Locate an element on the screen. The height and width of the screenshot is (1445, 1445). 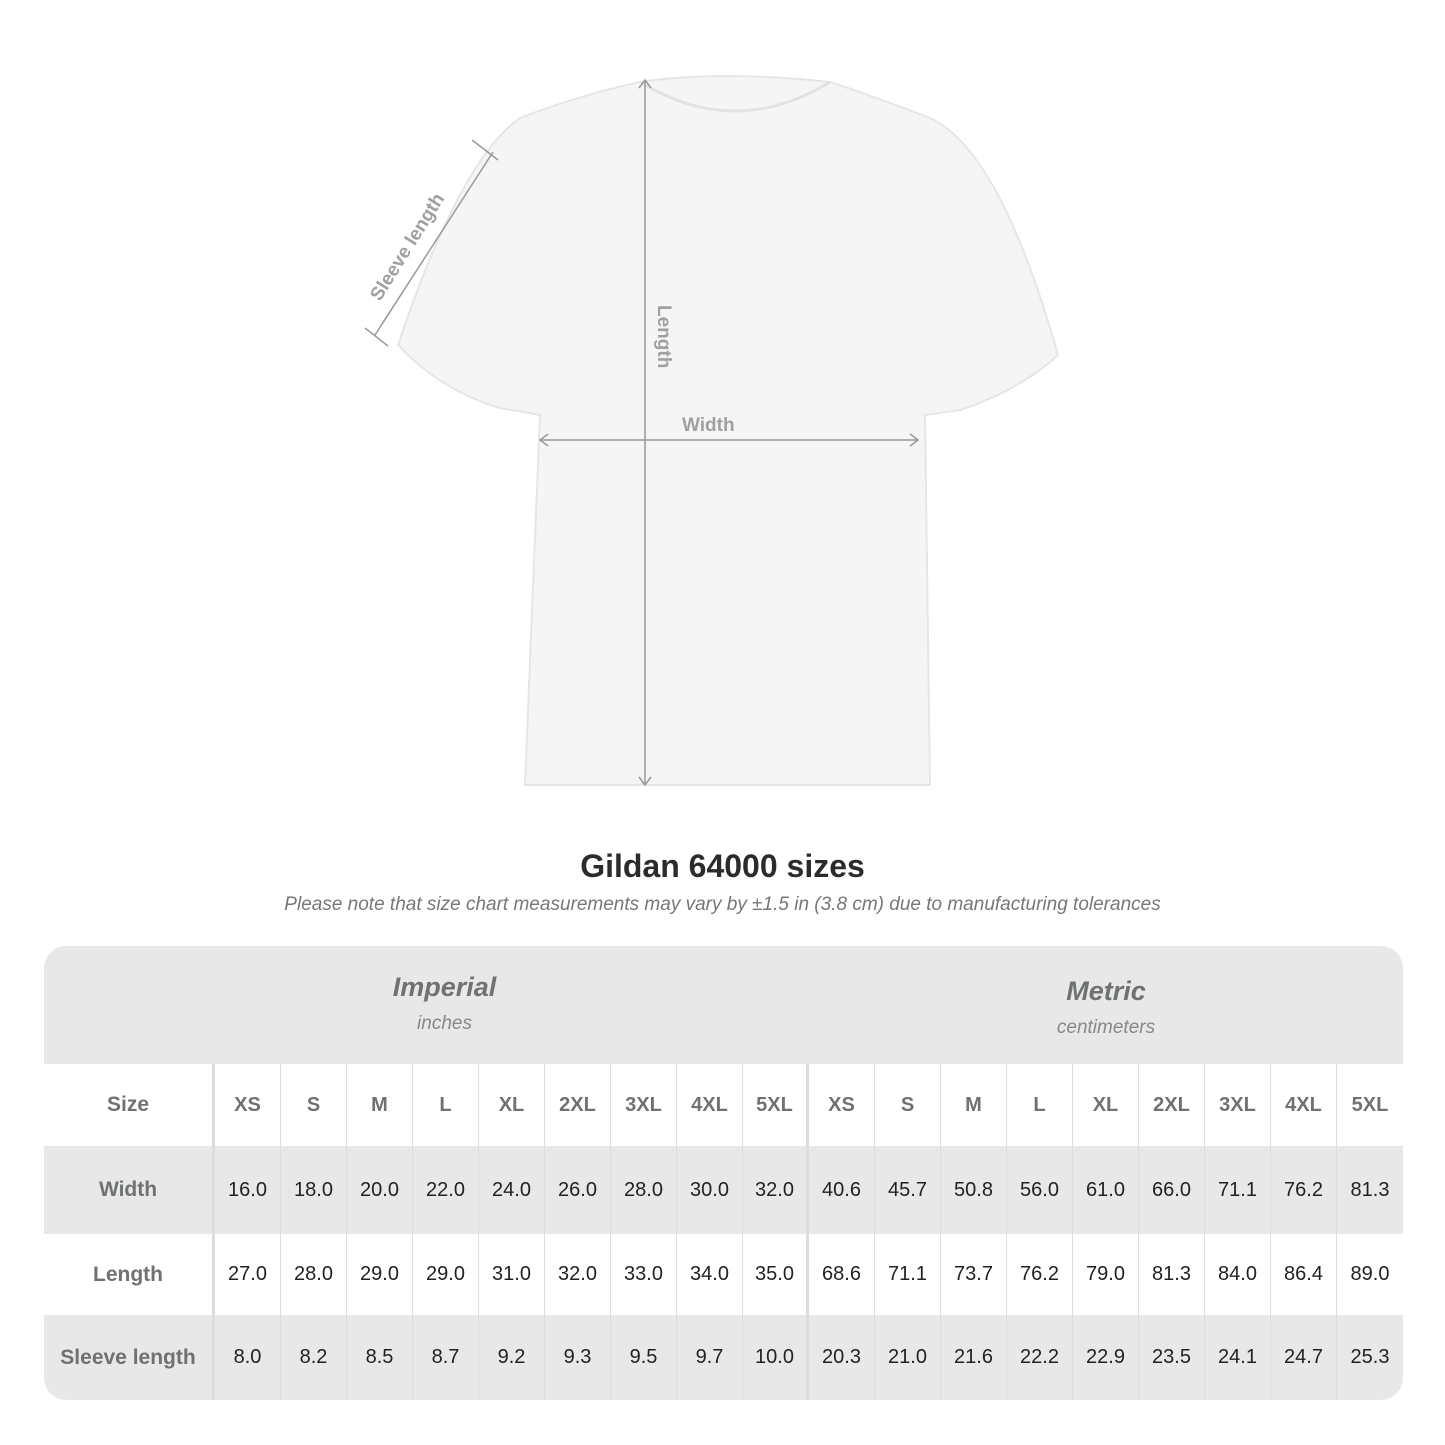
value-cell: 10.0 is located at coordinates (776, 1357).